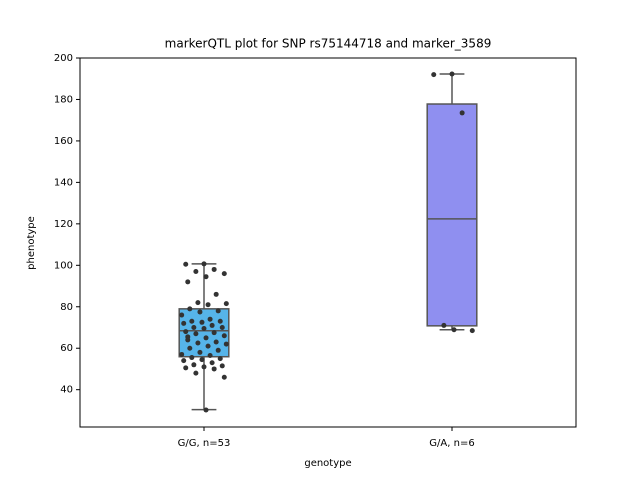  I want to click on x-tick-label: G/A, n=6, so click(451, 443).